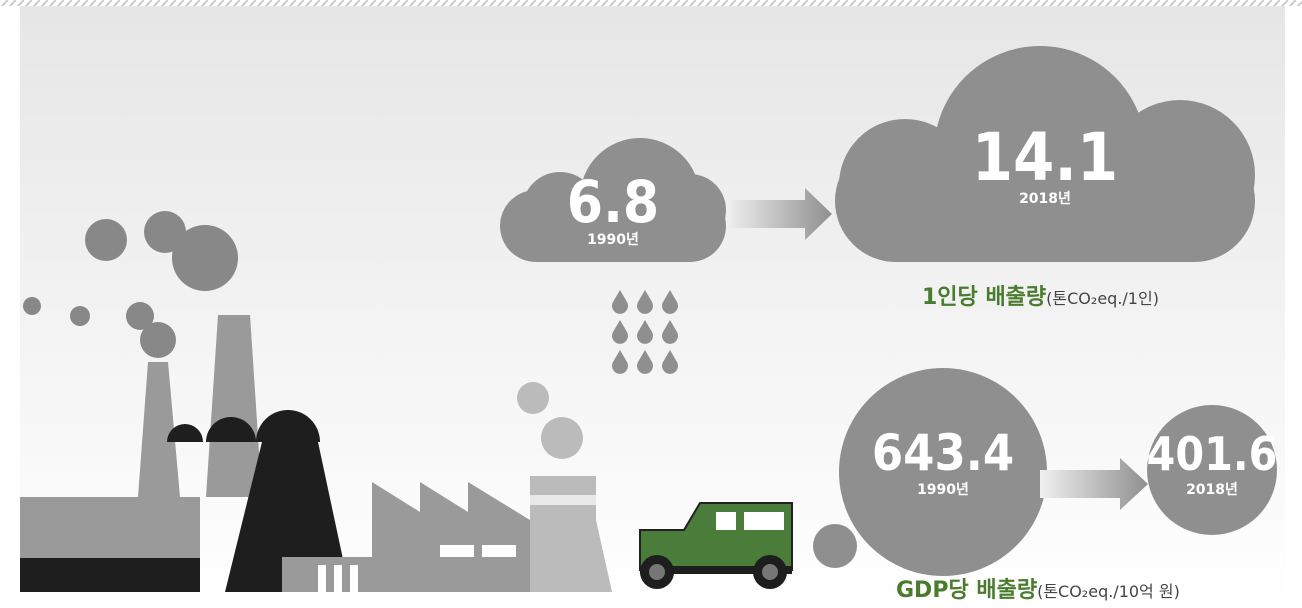 The height and width of the screenshot is (608, 1302). What do you see at coordinates (651, 3) in the screenshot?
I see `top-strip` at bounding box center [651, 3].